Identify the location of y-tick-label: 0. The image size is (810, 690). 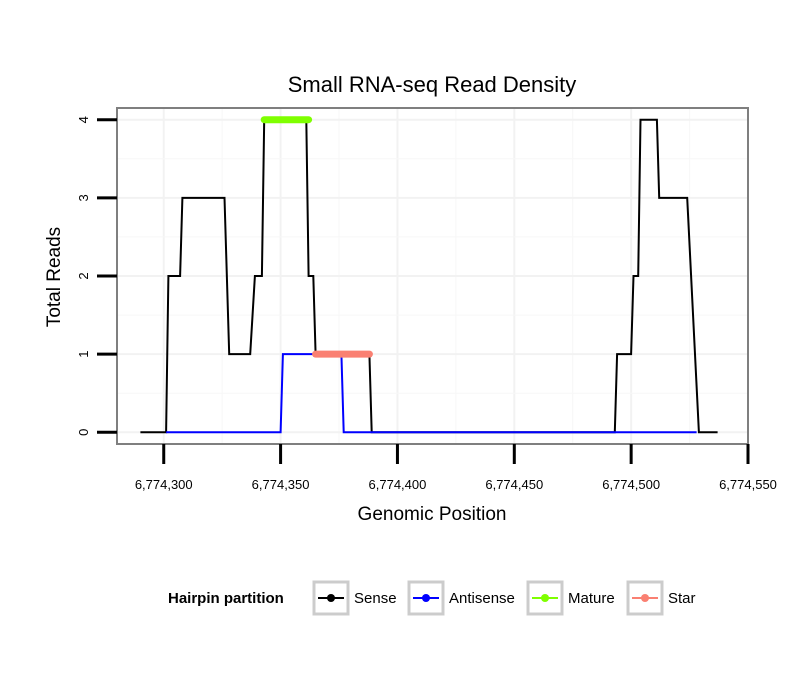
(83, 432).